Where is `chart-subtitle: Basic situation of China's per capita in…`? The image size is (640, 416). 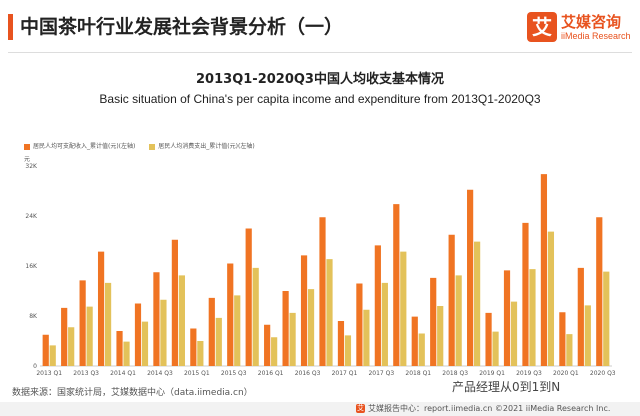
chart-subtitle: Basic situation of China's per capita in… is located at coordinates (320, 99).